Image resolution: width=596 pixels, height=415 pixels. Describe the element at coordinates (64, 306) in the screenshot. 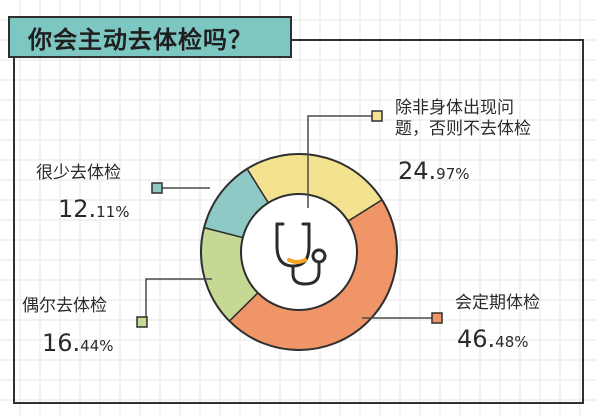

I see `legend-label-occasionally: 偶尔去体检` at that location.